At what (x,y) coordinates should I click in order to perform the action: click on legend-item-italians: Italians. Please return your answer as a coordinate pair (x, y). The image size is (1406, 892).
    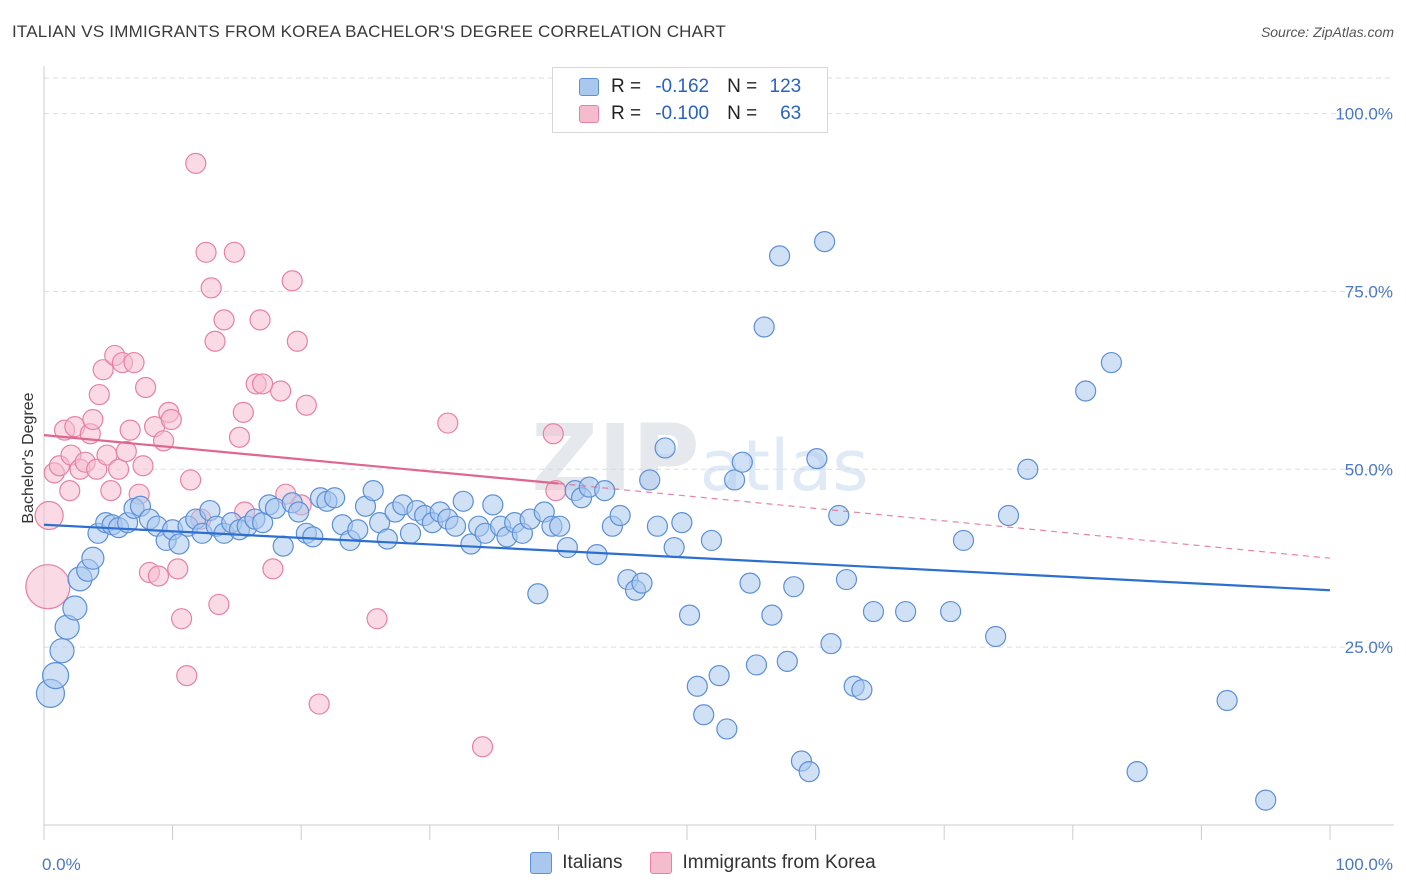
    Looking at the image, I should click on (576, 863).